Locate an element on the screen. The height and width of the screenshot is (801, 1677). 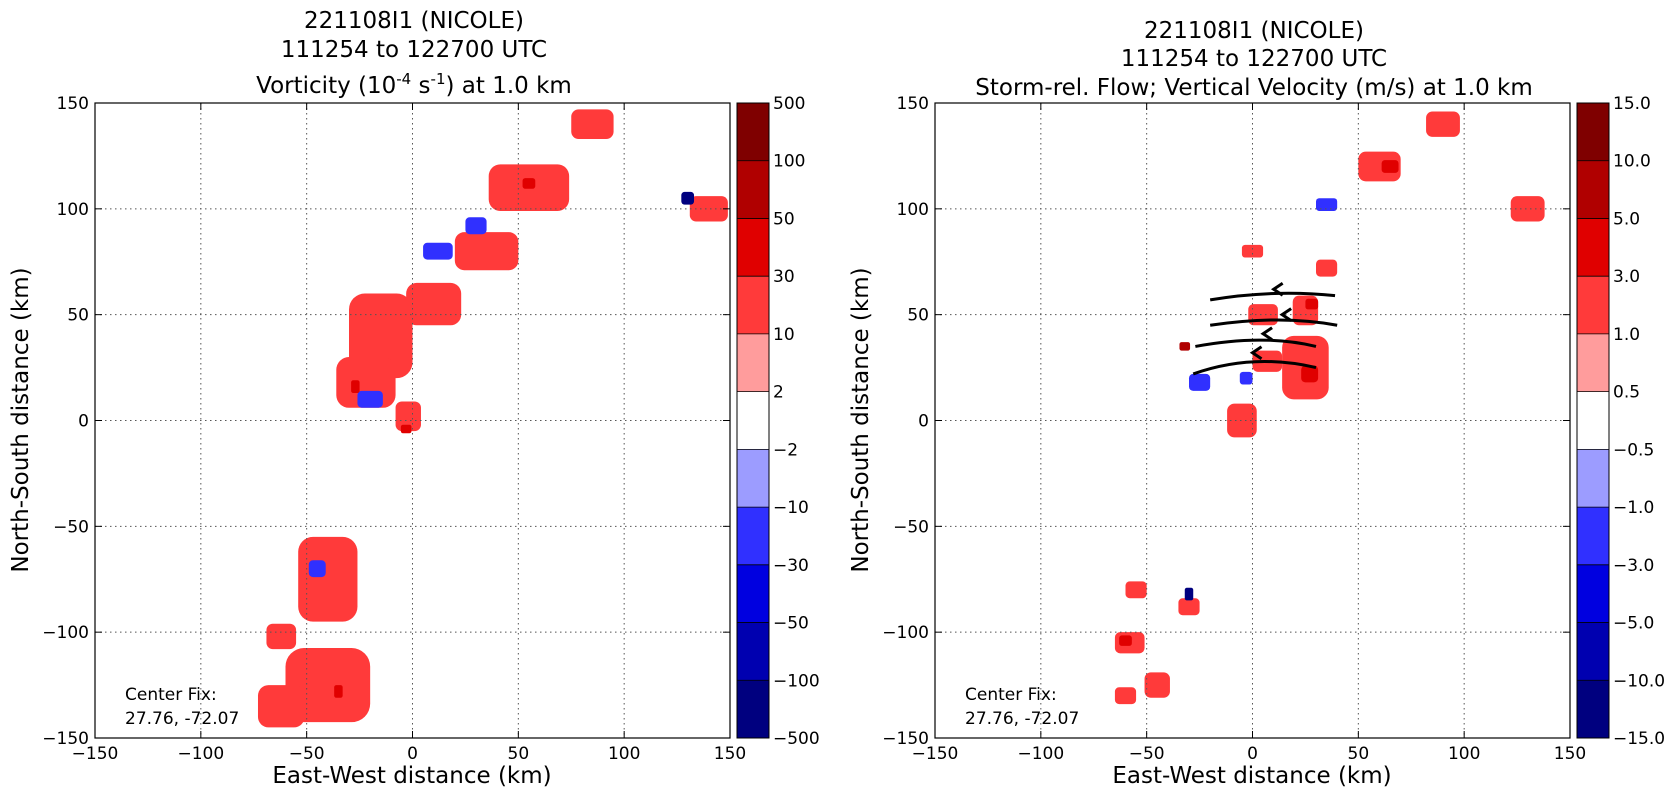
colorbar-tick-label: −500 is located at coordinates (796, 739).